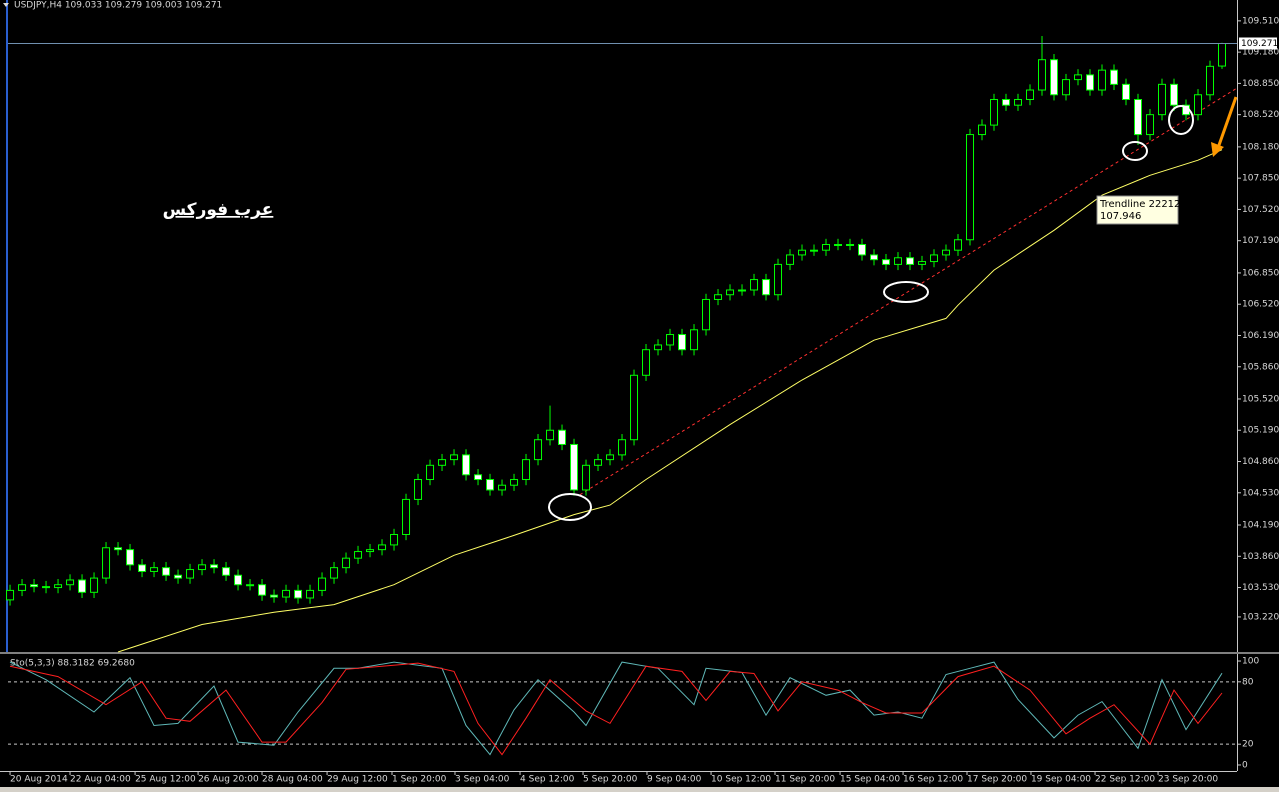 The width and height of the screenshot is (1279, 792). What do you see at coordinates (870, 780) in the screenshot?
I see `x-tick-label: 15 Sep 04:00` at bounding box center [870, 780].